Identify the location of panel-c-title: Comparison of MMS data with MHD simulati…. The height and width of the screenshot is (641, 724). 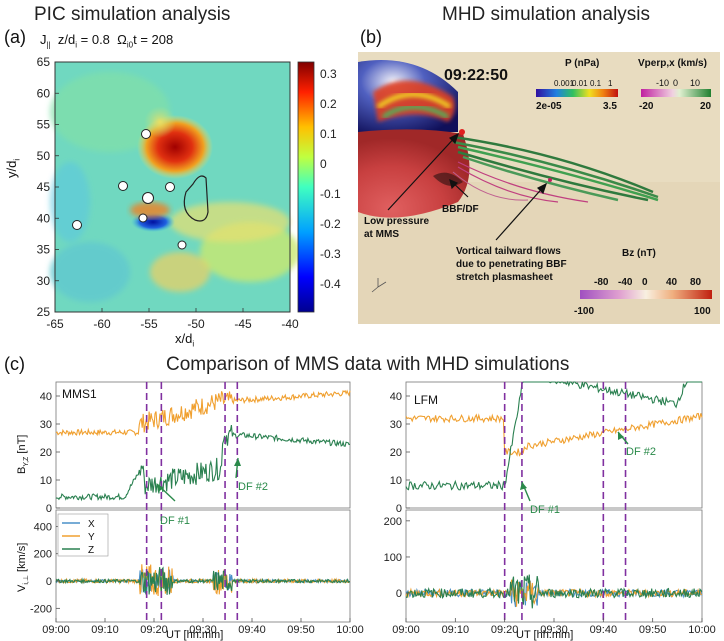
(368, 364).